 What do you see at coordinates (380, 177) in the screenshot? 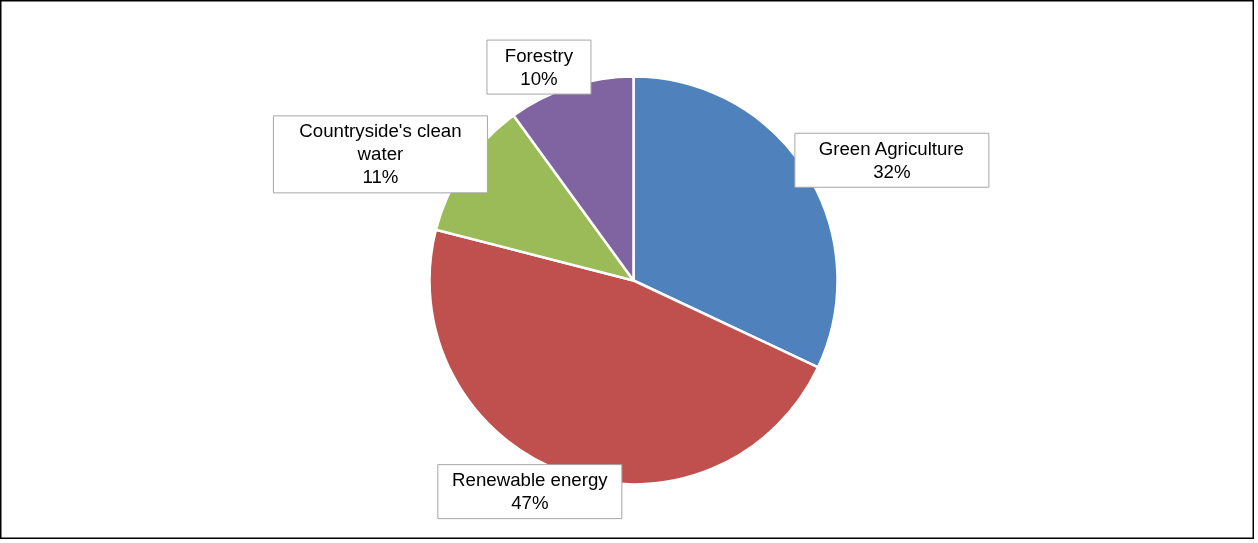
I see `data-label: 11%` at bounding box center [380, 177].